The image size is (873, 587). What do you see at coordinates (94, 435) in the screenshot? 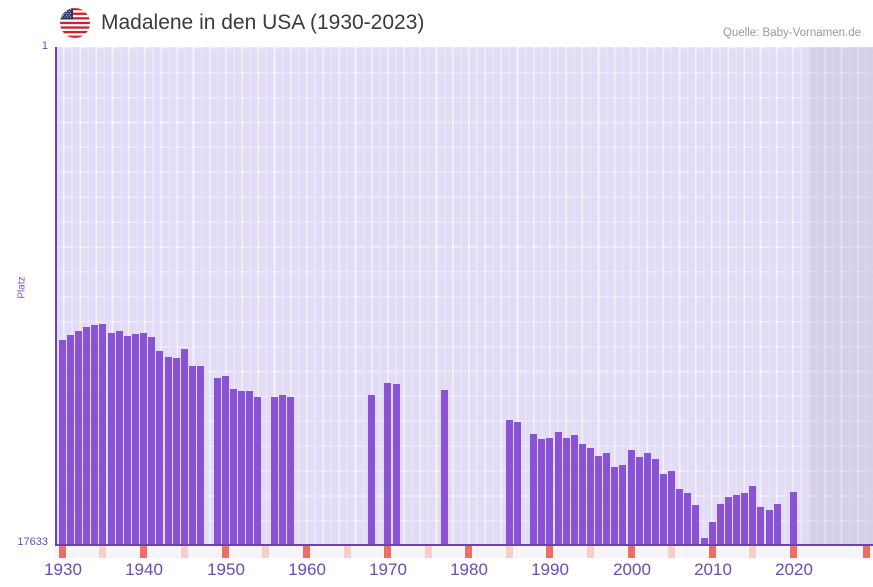
I see `bar-1934` at bounding box center [94, 435].